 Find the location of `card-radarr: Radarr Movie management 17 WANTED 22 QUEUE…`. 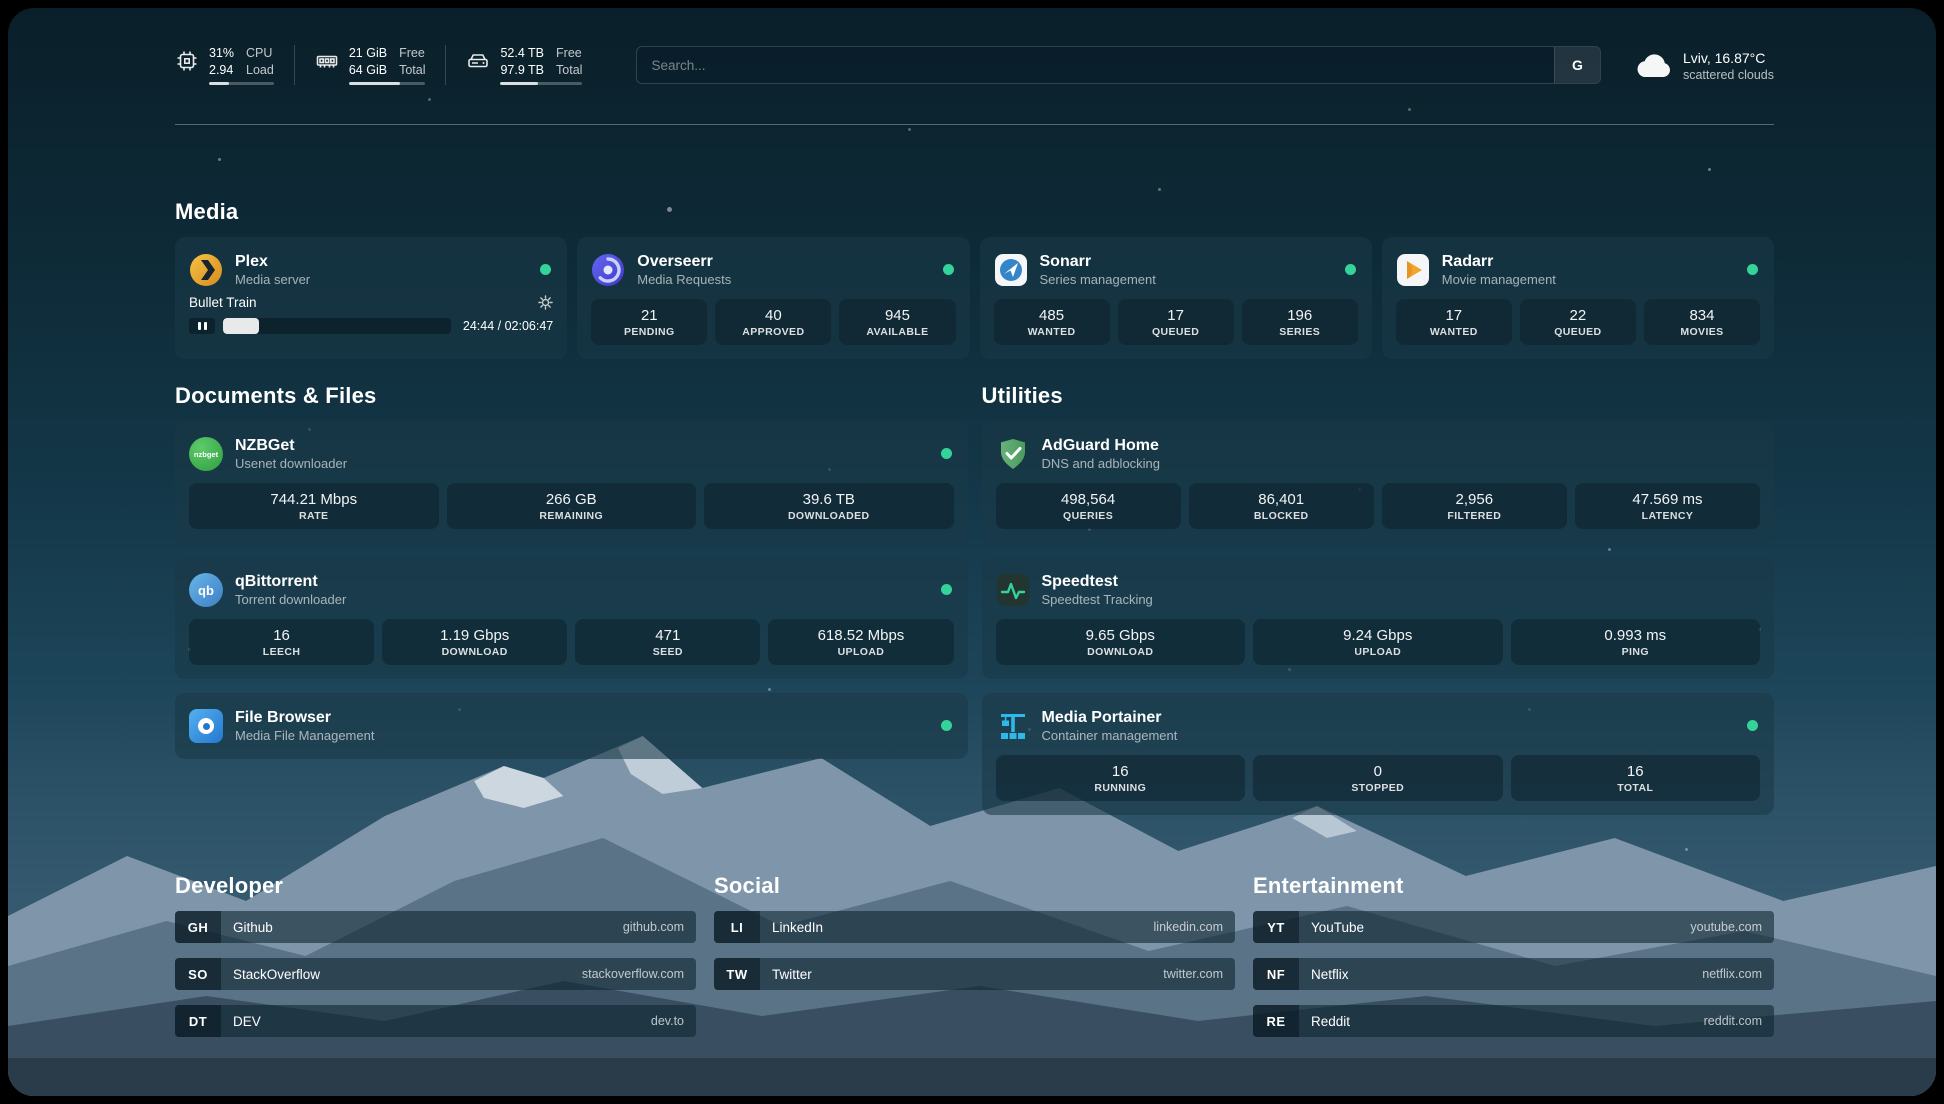

card-radarr: Radarr Movie management 17 WANTED 22 QUEUE… is located at coordinates (1577, 298).